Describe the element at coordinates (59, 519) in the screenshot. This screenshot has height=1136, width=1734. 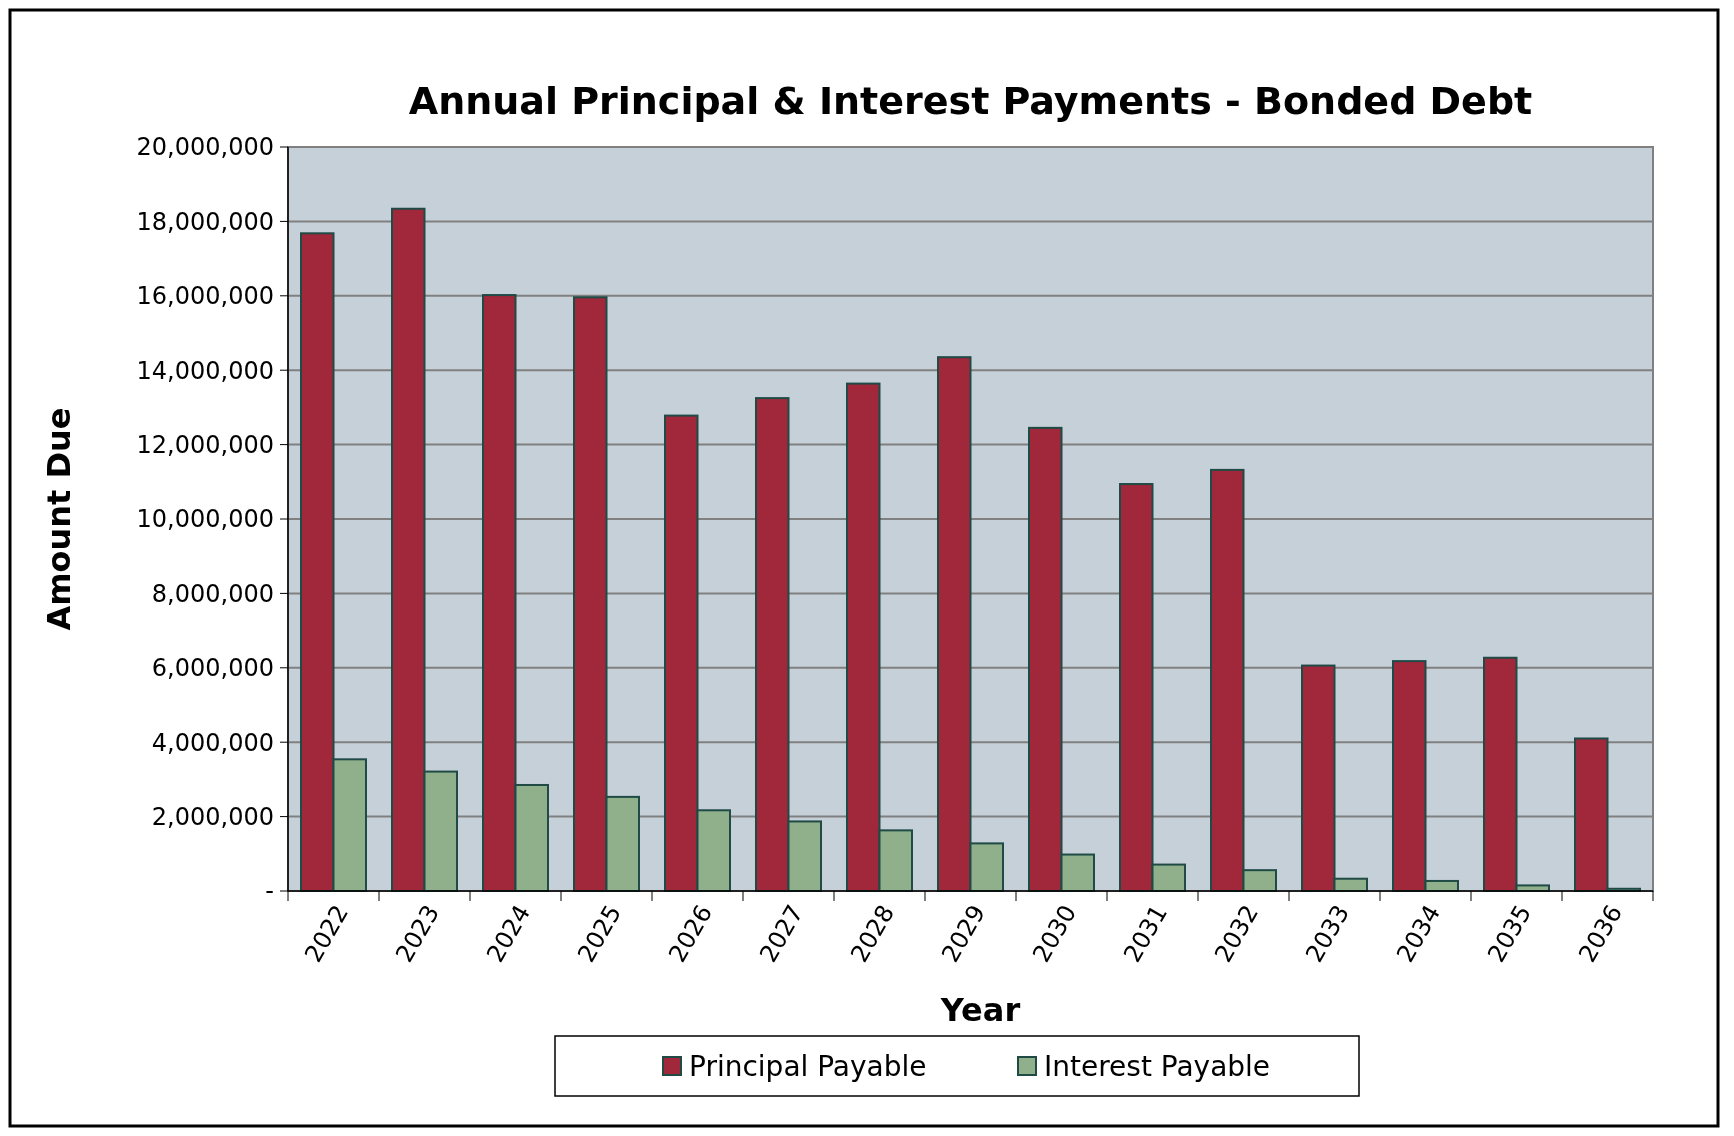
I see `y-axis-title: Amount Due` at that location.